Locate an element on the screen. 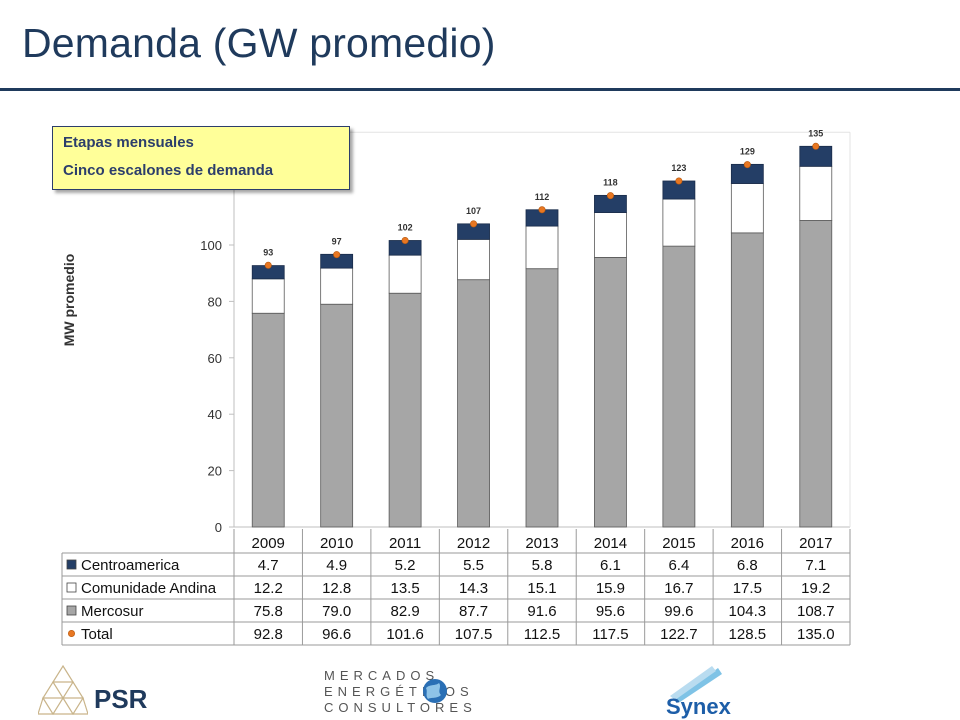 The height and width of the screenshot is (720, 960). table-cell-value: 135.0 is located at coordinates (816, 634).